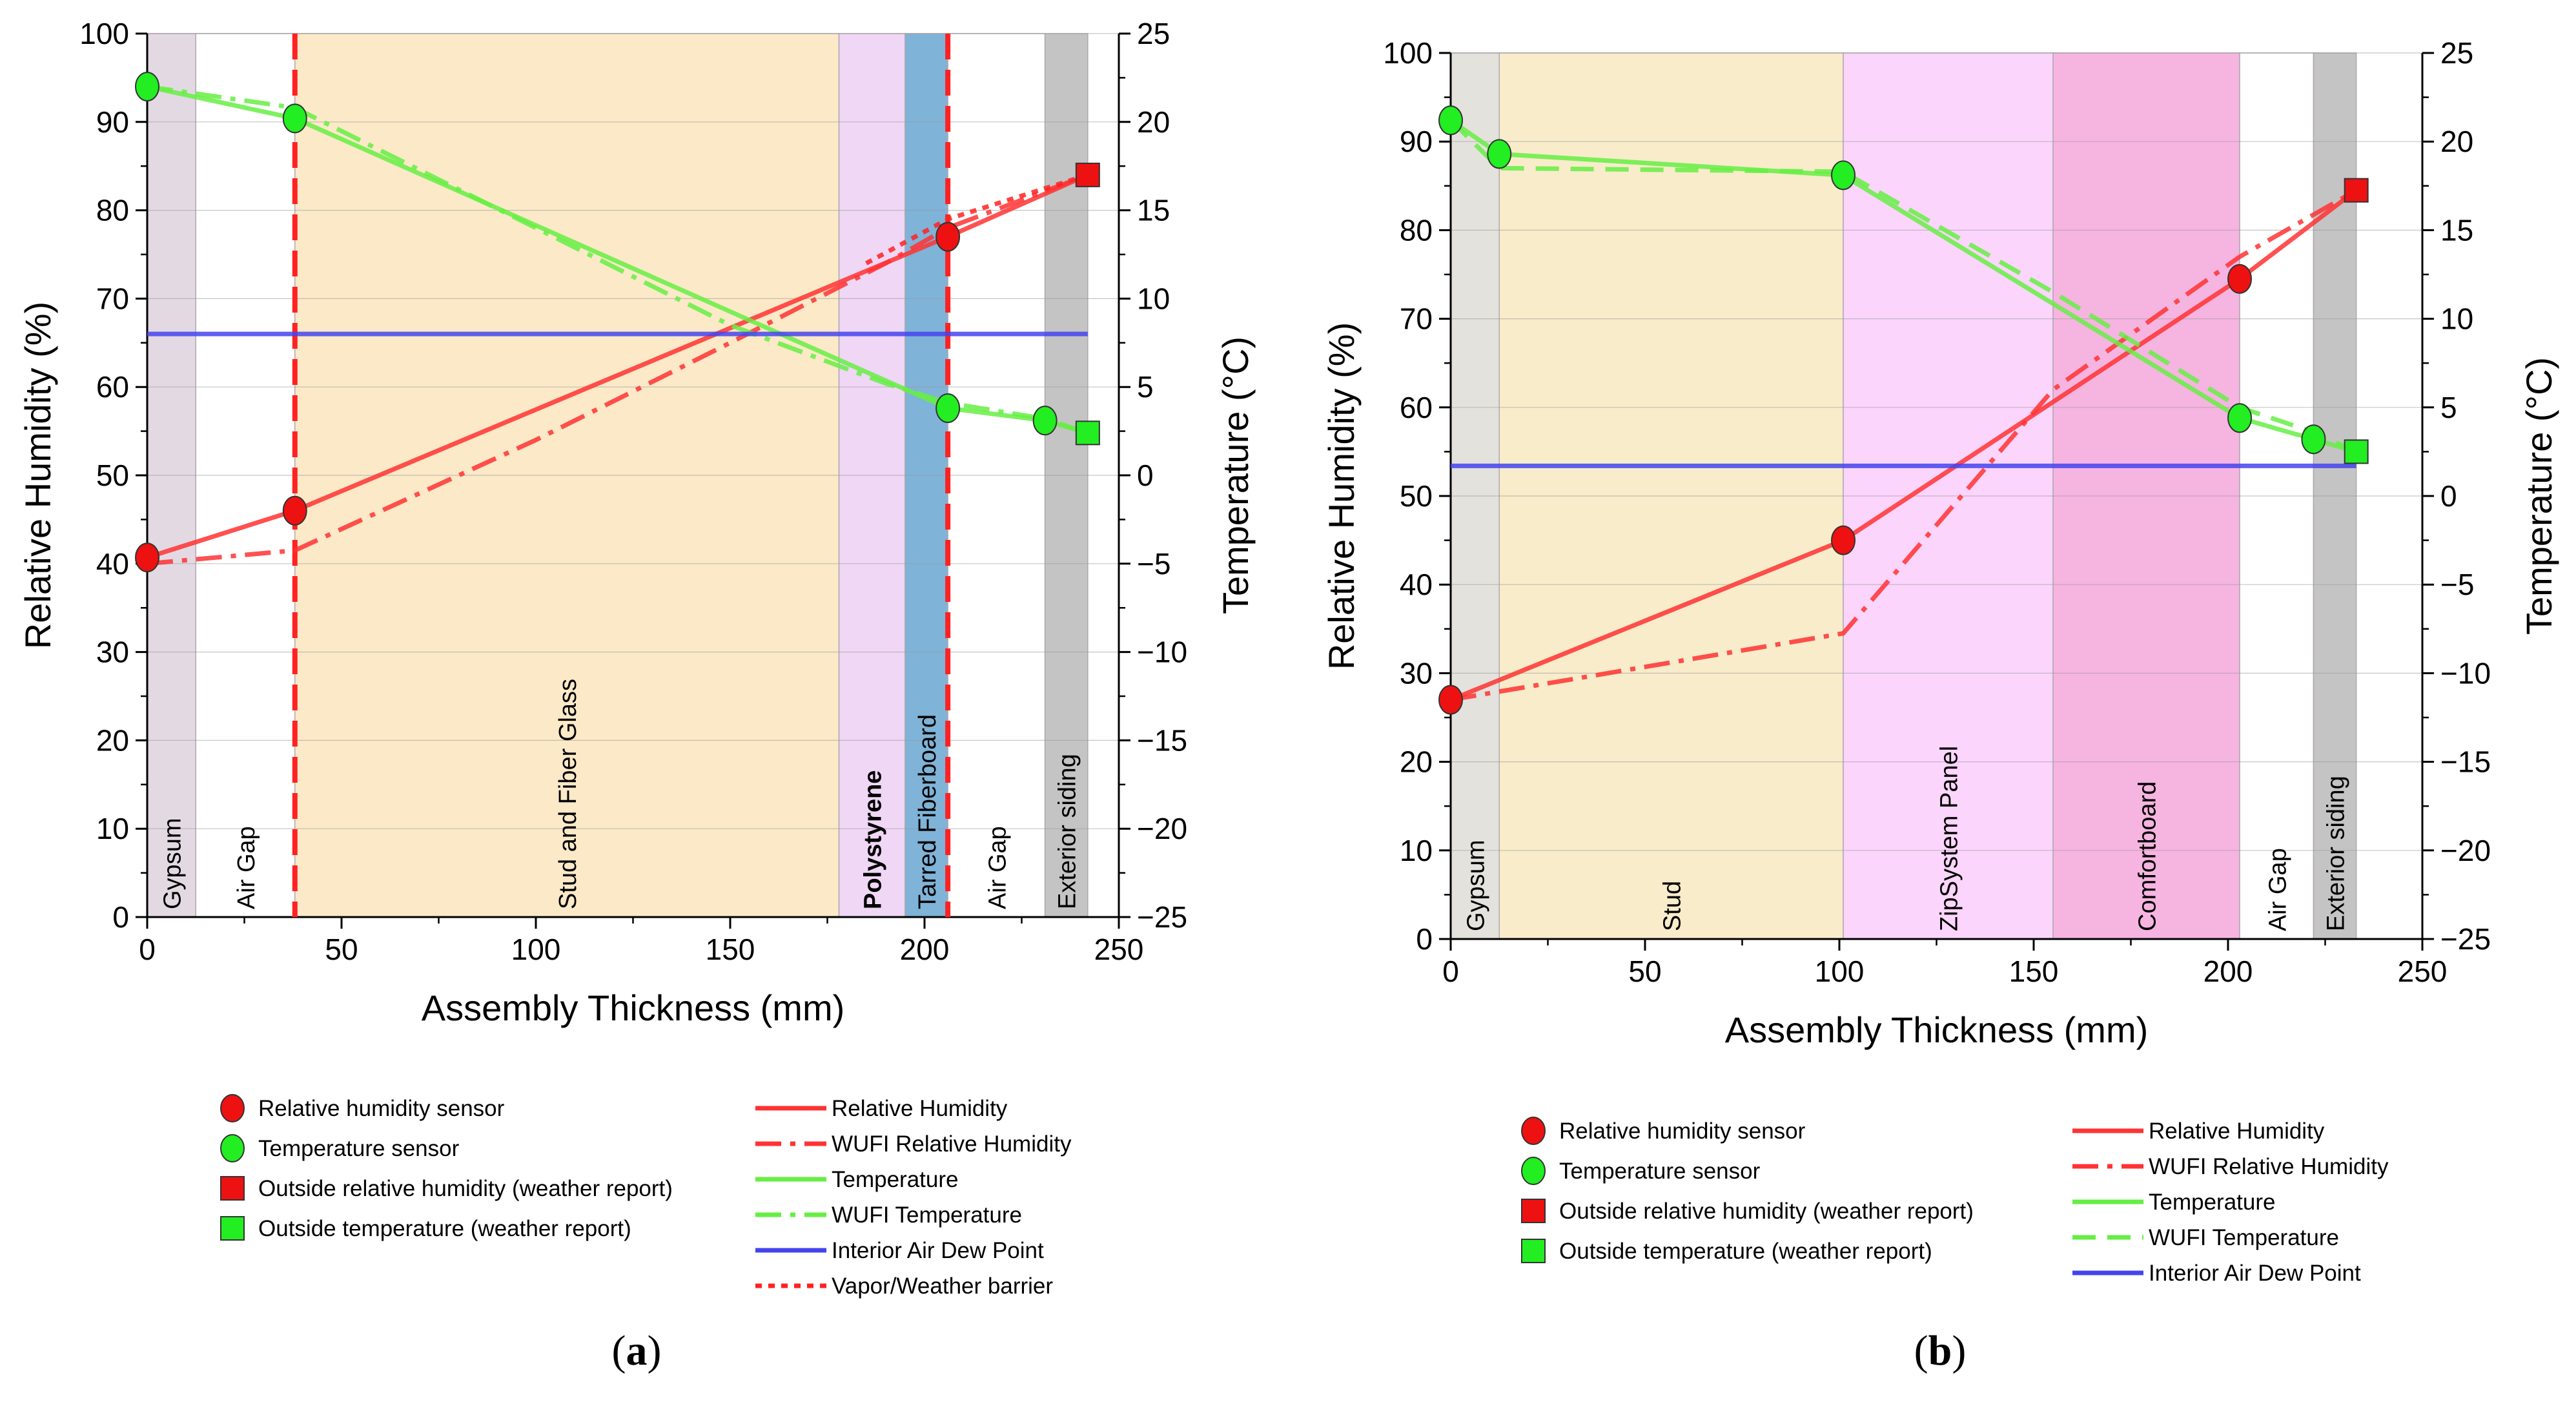 Image resolution: width=2576 pixels, height=1404 pixels. Describe the element at coordinates (952, 1144) in the screenshot. I see `legend-label: WUFI Relative Humidity` at that location.